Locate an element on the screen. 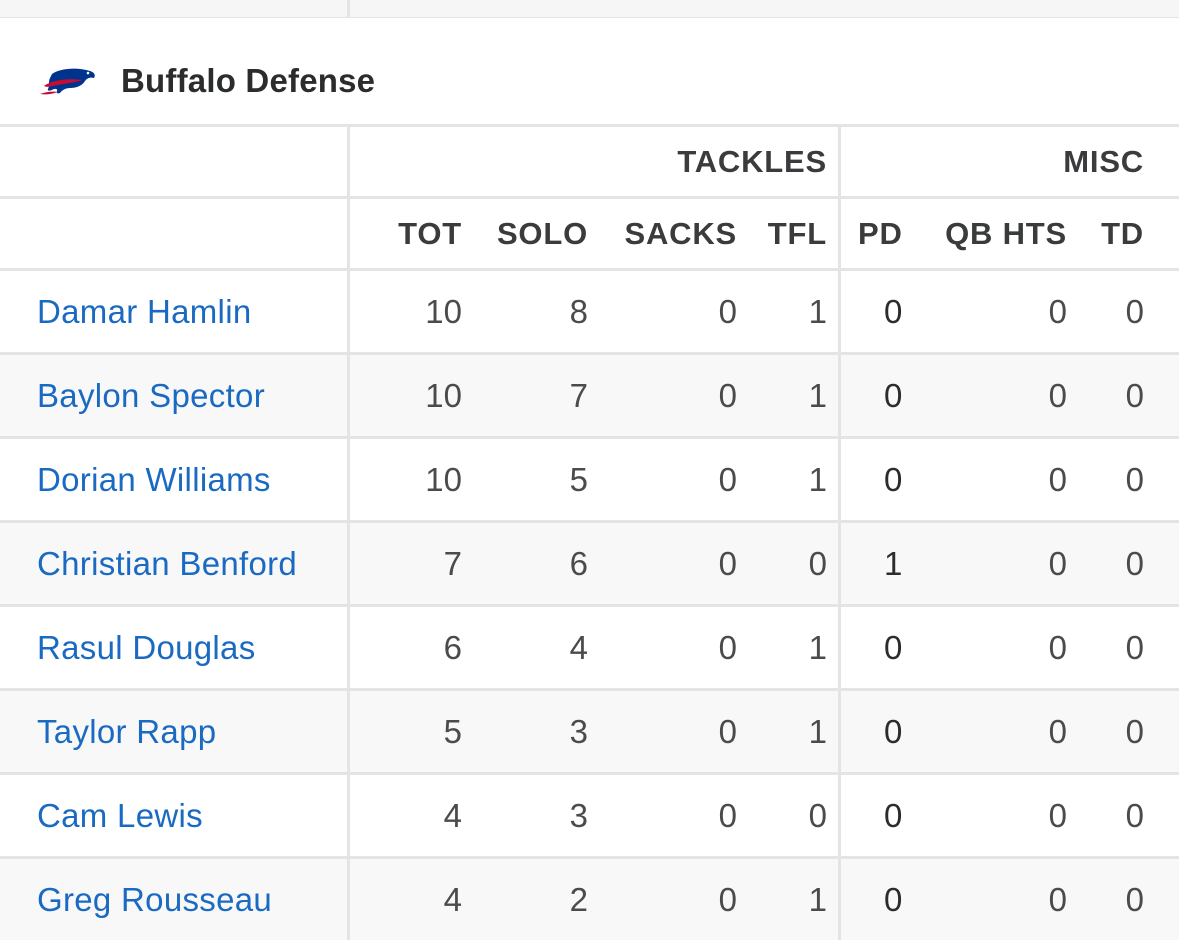 This screenshot has height=940, width=1179. player-name-link: Dorian Williams is located at coordinates (154, 479).